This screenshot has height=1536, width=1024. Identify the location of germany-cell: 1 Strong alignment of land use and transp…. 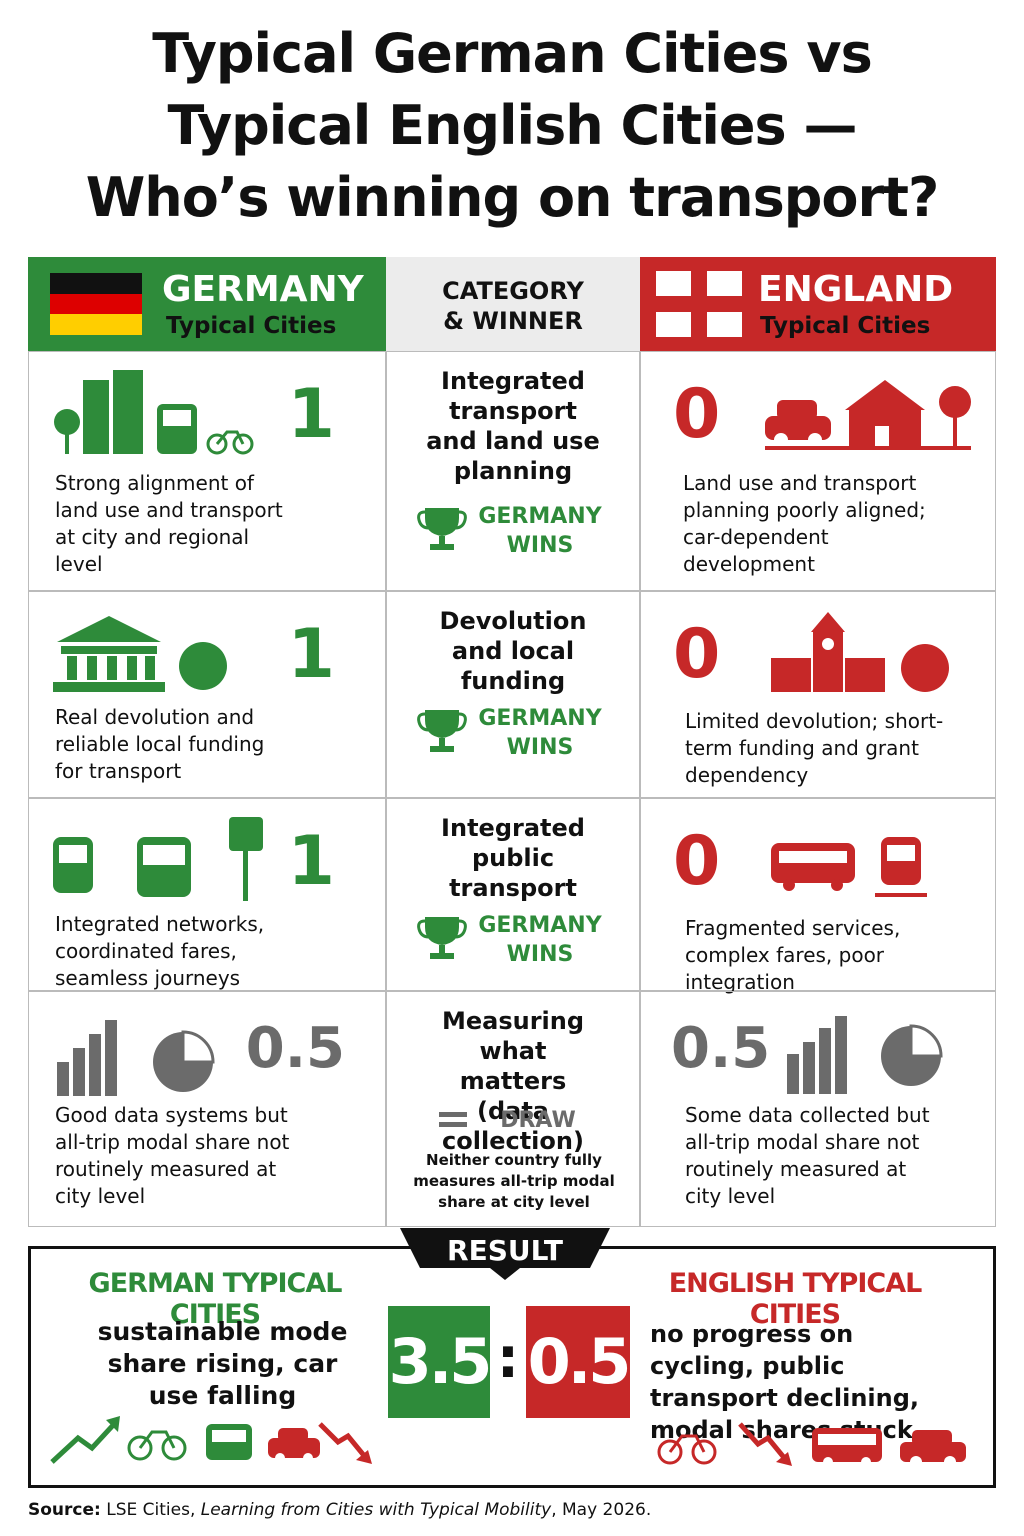
(207, 471).